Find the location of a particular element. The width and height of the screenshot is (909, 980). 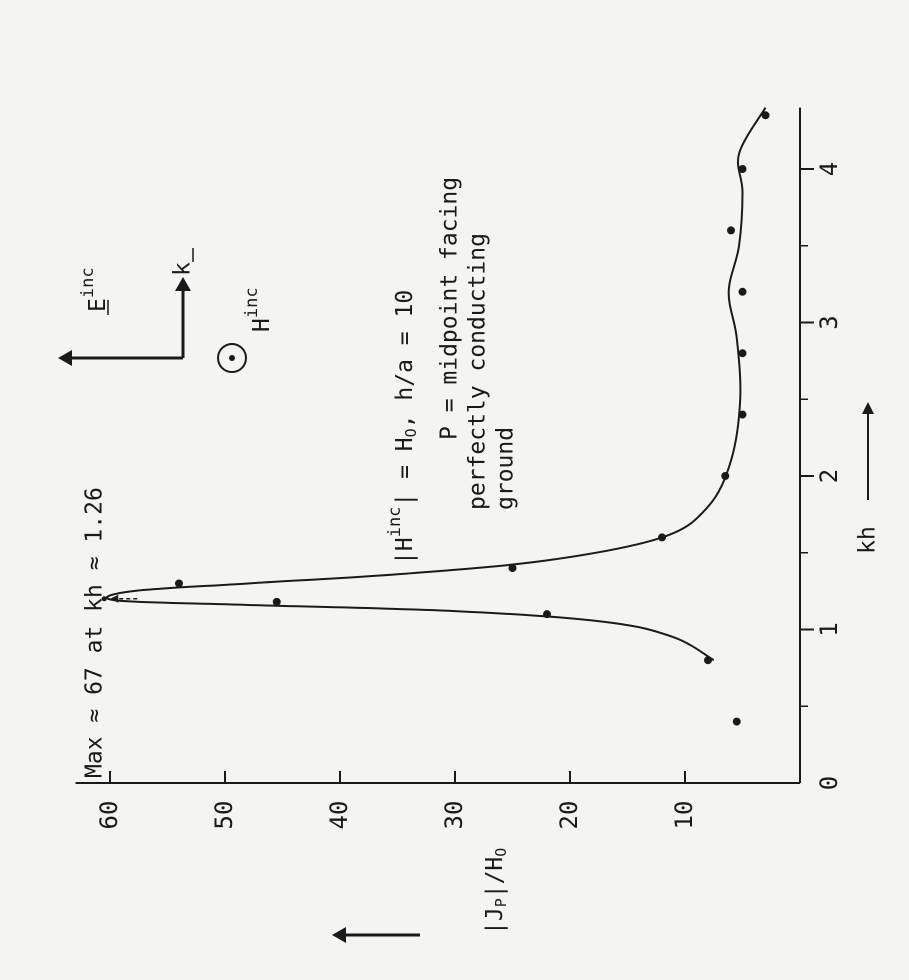

incident-field-label: |Hinc| = HO, h/a = 10 is located at coordinates (402, 427).